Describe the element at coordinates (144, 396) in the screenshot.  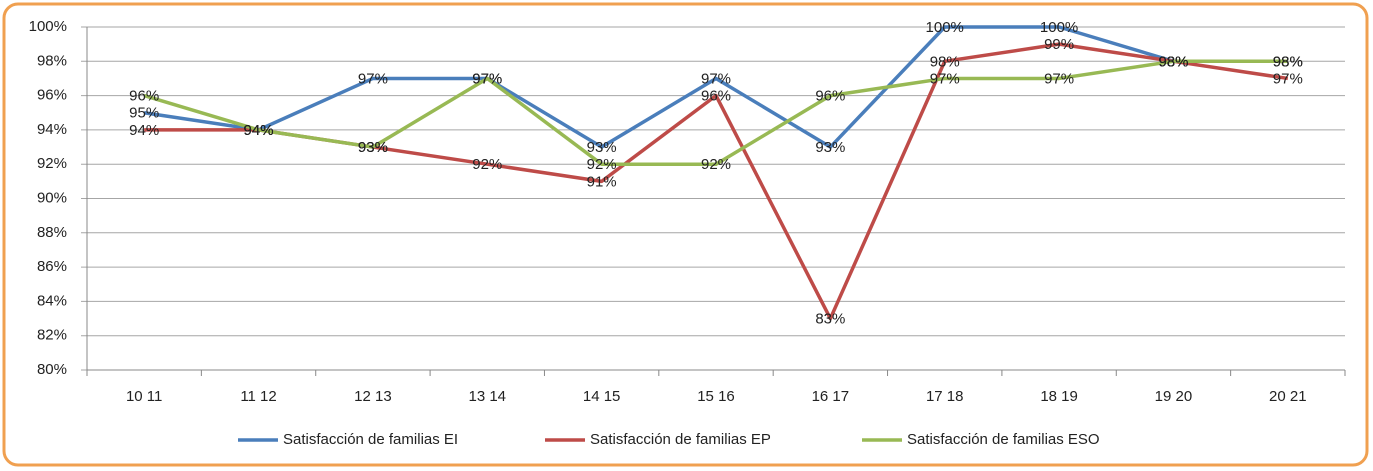
I see `x-tick-label: 10 11` at that location.